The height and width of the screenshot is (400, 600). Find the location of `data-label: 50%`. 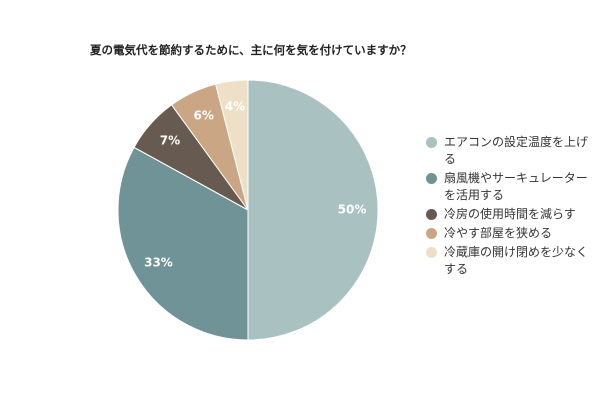

data-label: 50% is located at coordinates (352, 210).